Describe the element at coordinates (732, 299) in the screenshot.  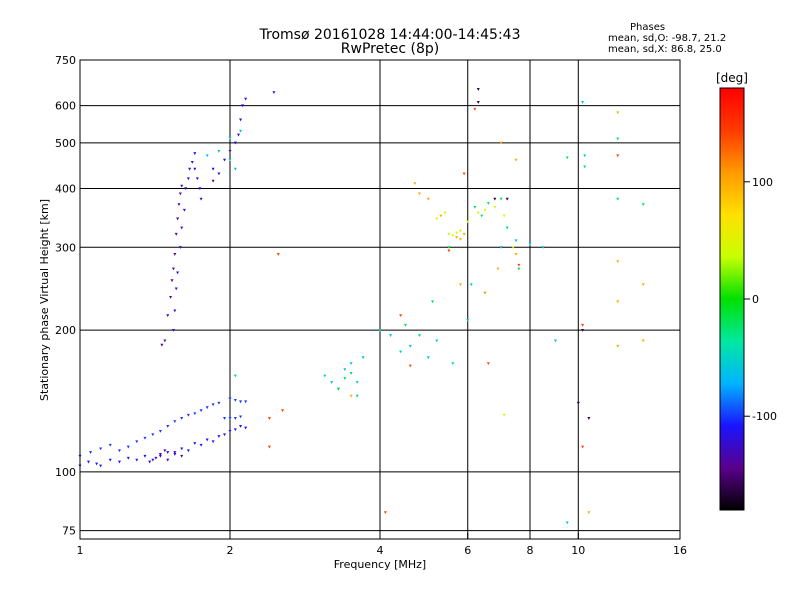
I see `colorbar-gradient` at that location.